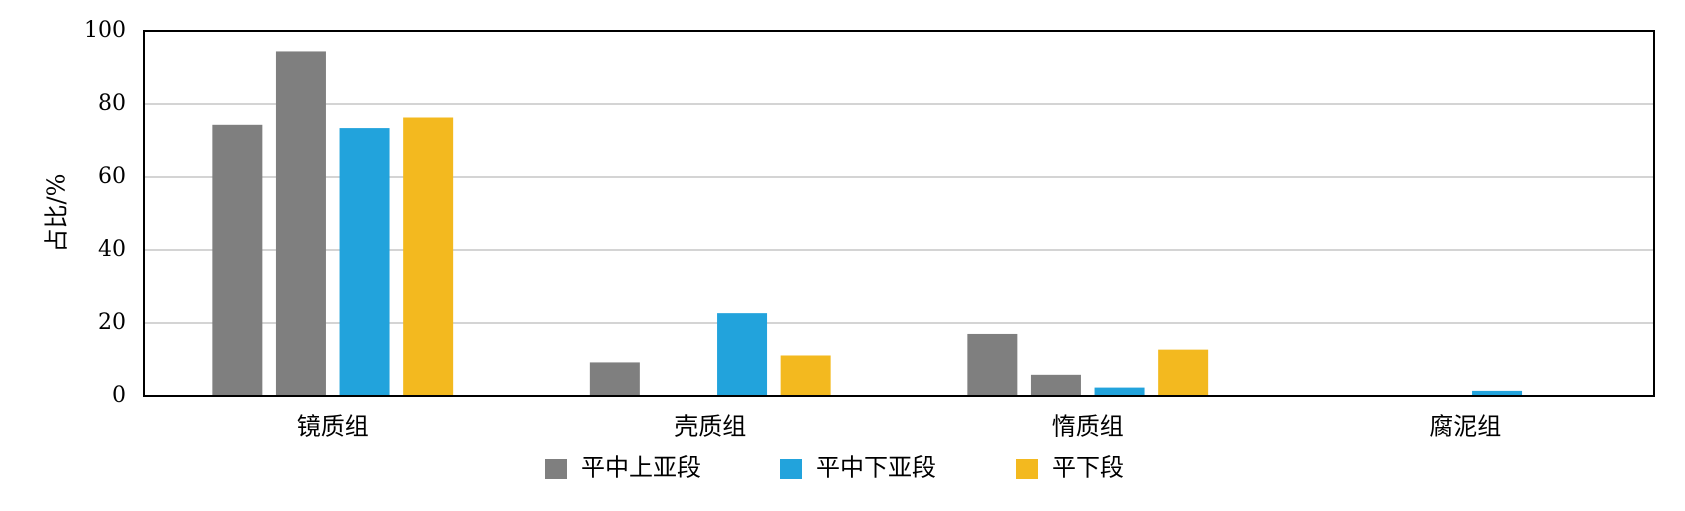 Image resolution: width=1685 pixels, height=511 pixels. Describe the element at coordinates (710, 427) in the screenshot. I see `x-category-label: 壳质组` at that location.